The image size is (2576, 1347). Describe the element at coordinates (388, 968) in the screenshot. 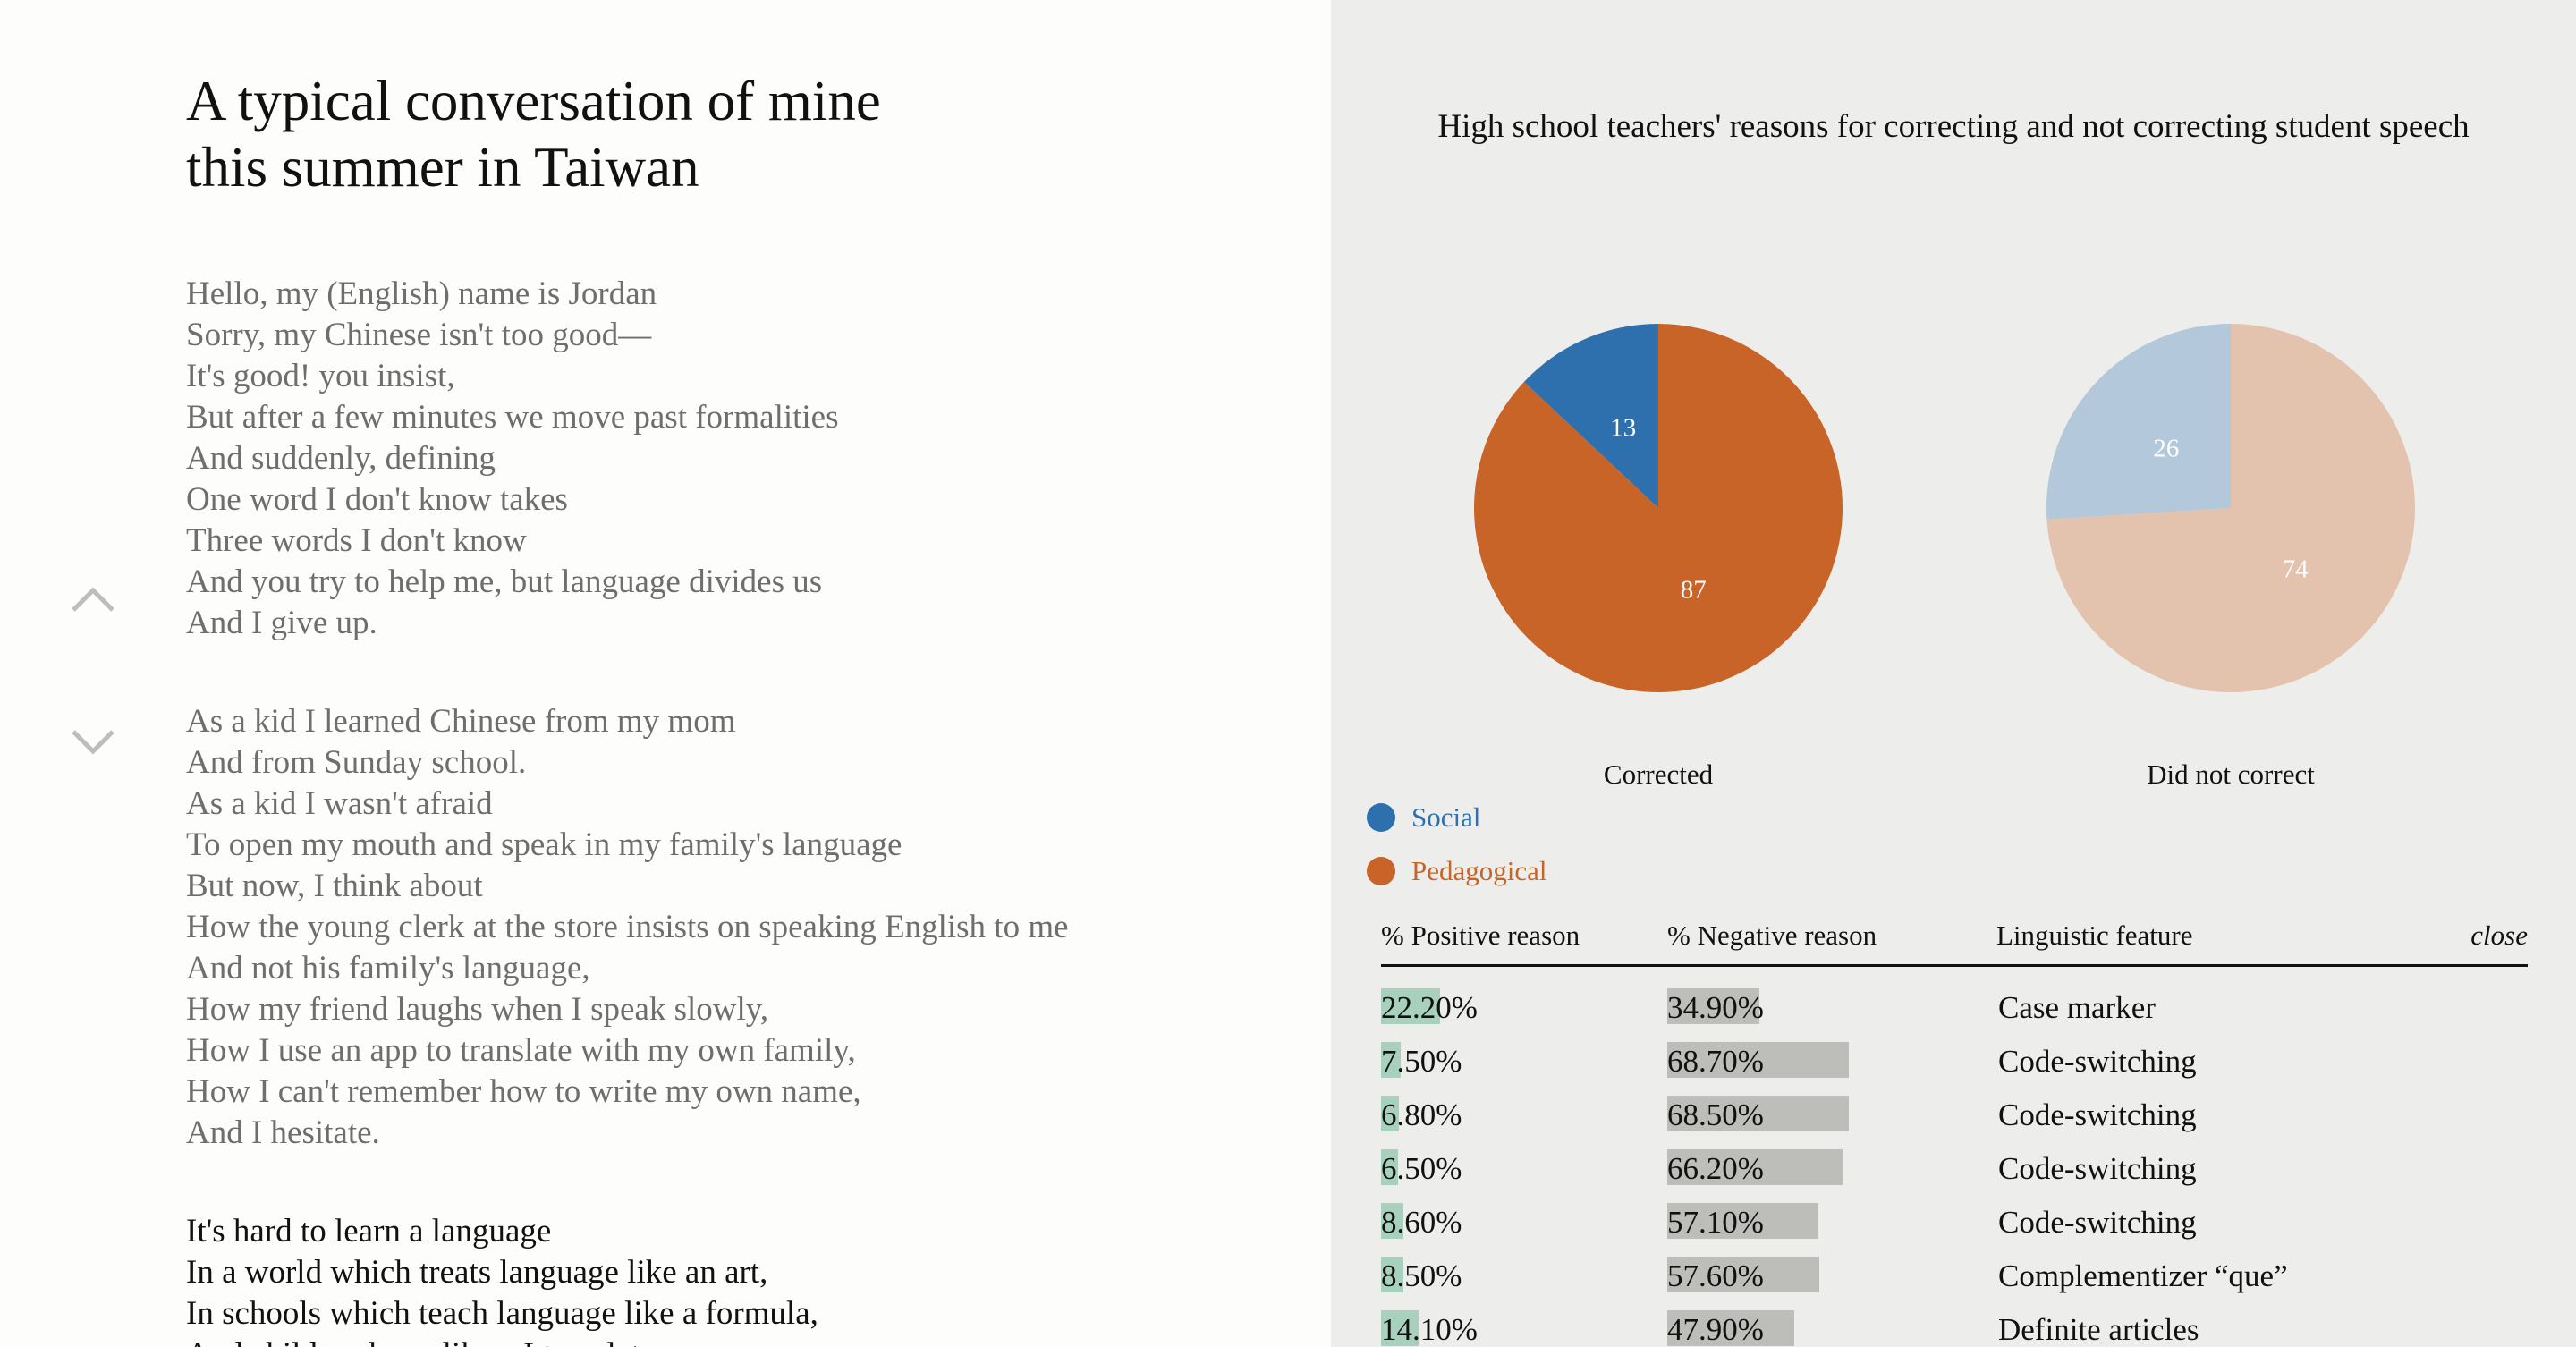

I see `poem-line: And not his family's language,` at that location.